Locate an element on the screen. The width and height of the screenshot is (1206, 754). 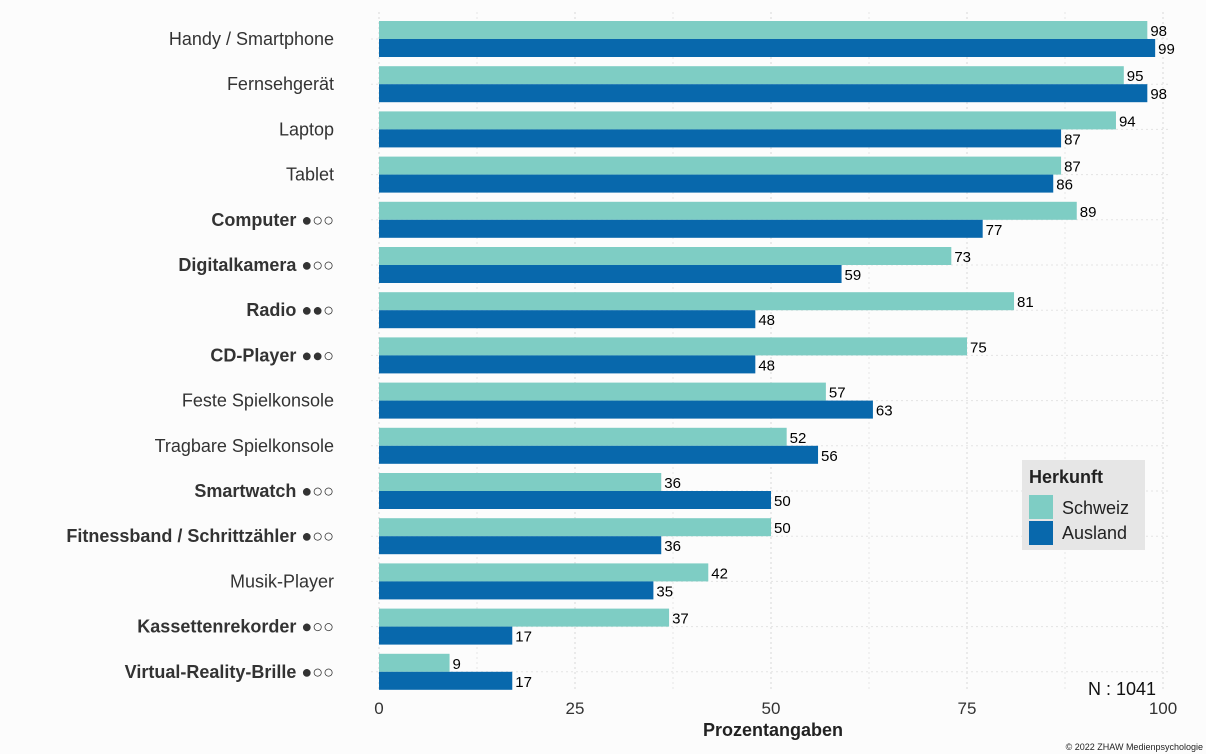
value-label-schweiz-digitalkamera: 73 is located at coordinates (962, 257).